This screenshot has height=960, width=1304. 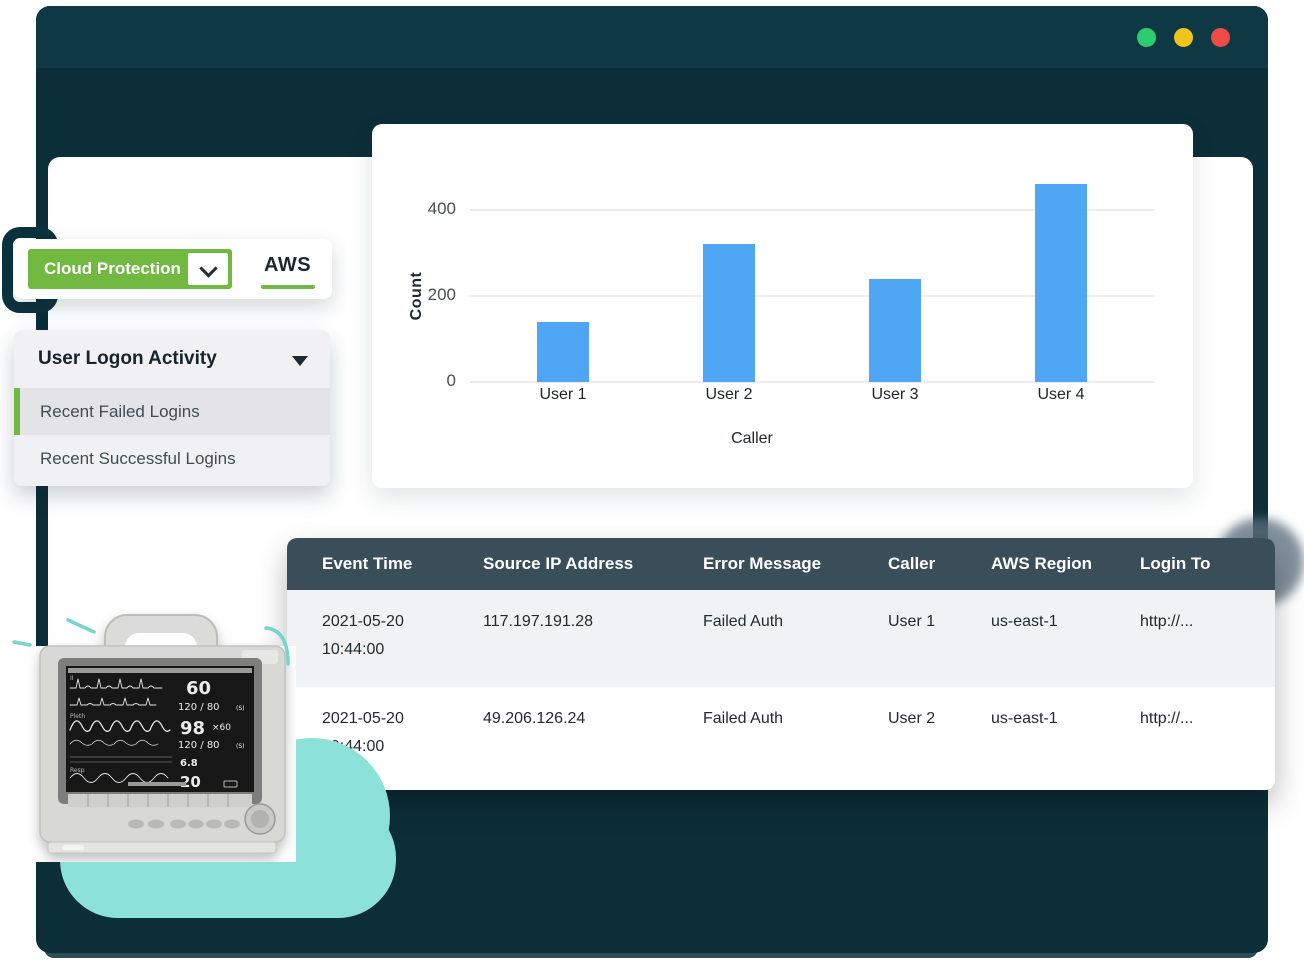 I want to click on chart-y-tick: 400, so click(x=441, y=208).